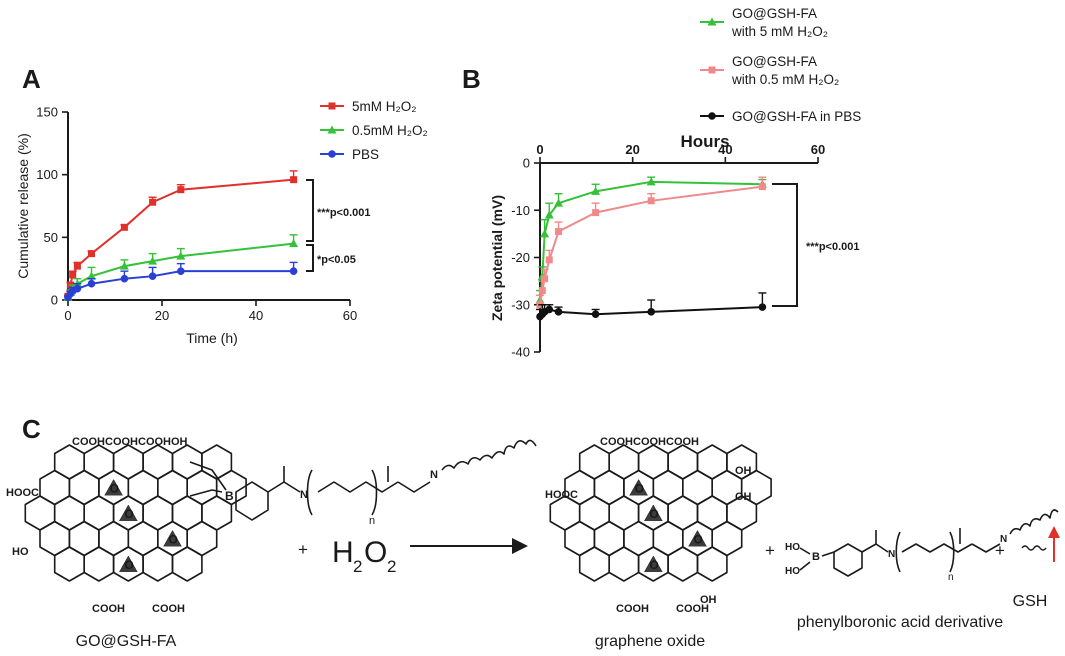  What do you see at coordinates (651, 245) in the screenshot?
I see `chart-b-series-1-line` at bounding box center [651, 245].